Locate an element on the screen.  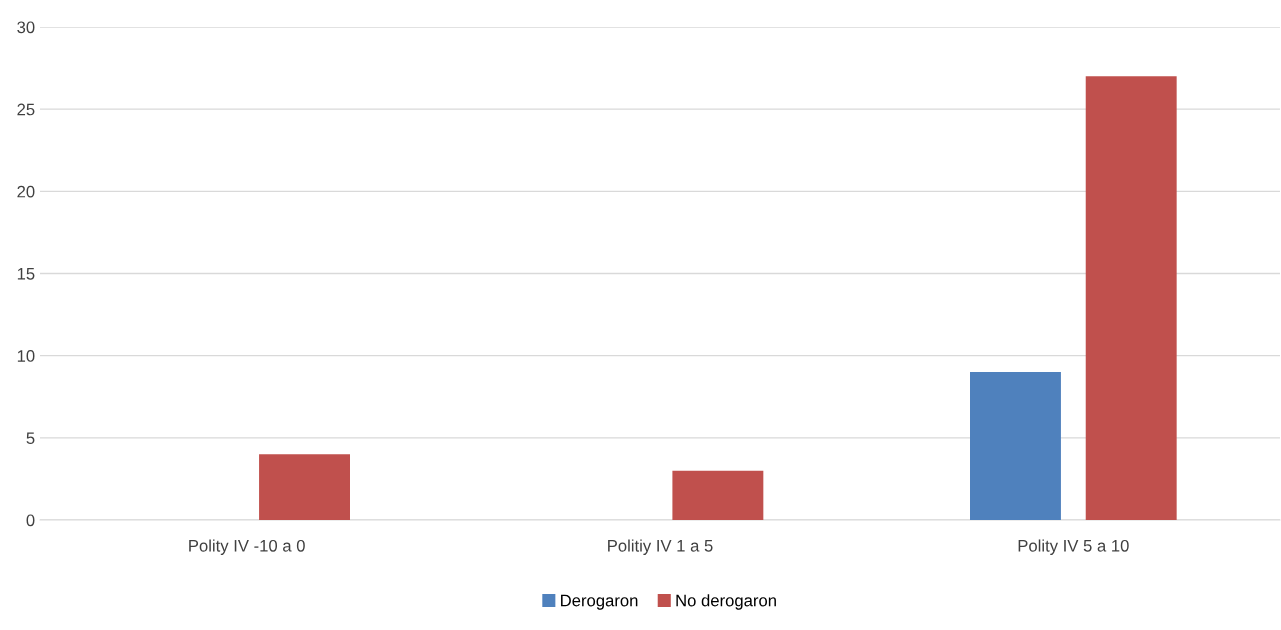
y-tick-label: 0 is located at coordinates (30, 520).